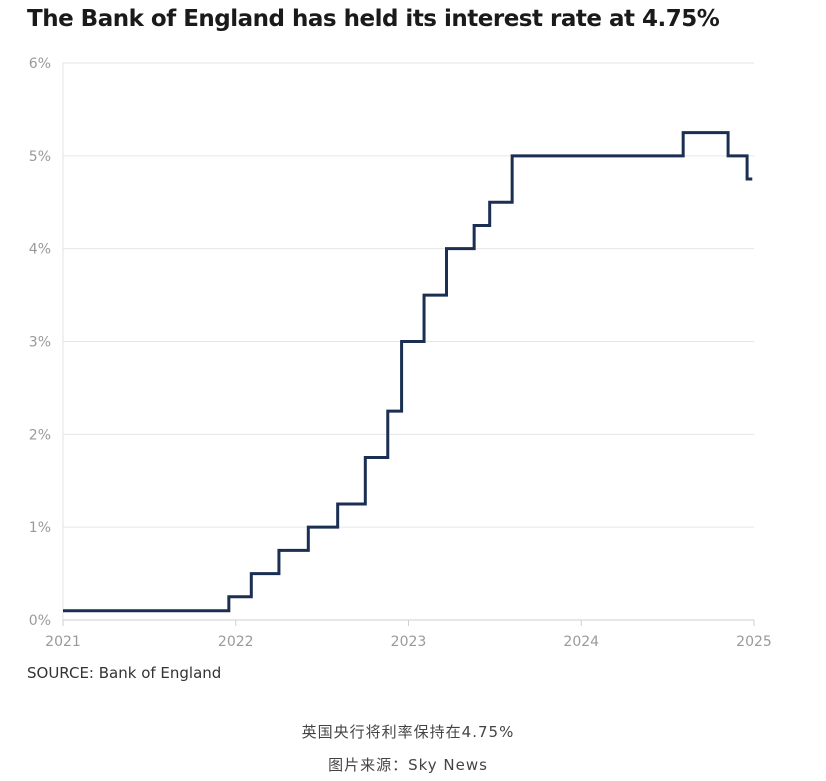 The width and height of the screenshot is (826, 781). I want to click on y-tick-label: 1%, so click(40, 528).